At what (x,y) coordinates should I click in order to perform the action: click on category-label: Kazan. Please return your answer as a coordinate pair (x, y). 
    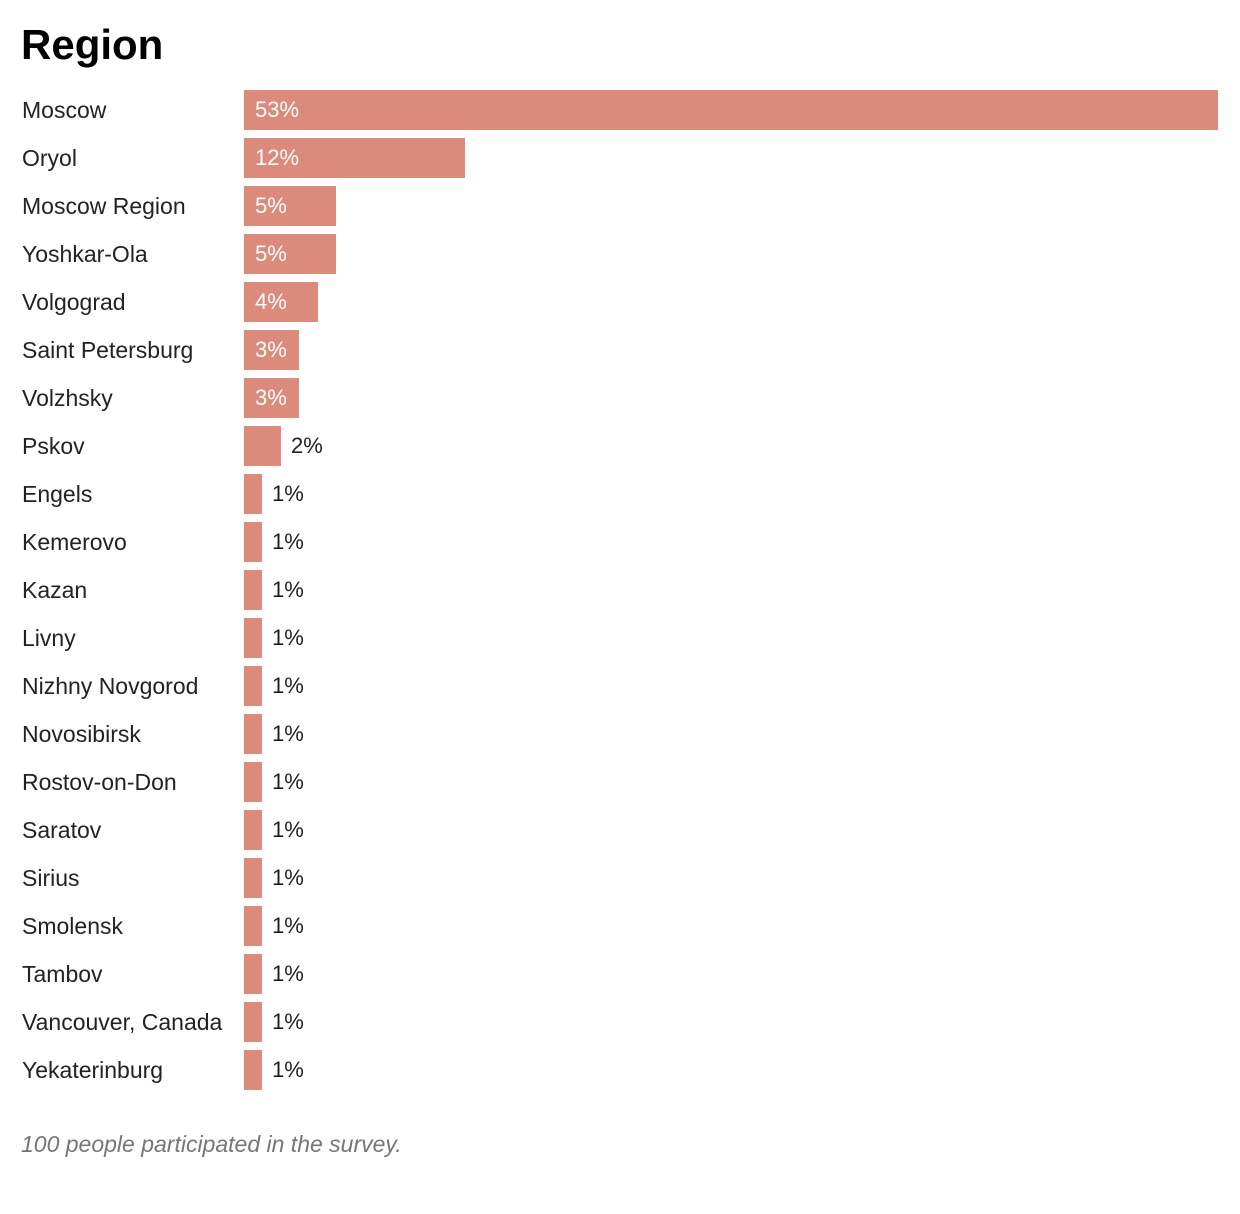
    Looking at the image, I should click on (55, 590).